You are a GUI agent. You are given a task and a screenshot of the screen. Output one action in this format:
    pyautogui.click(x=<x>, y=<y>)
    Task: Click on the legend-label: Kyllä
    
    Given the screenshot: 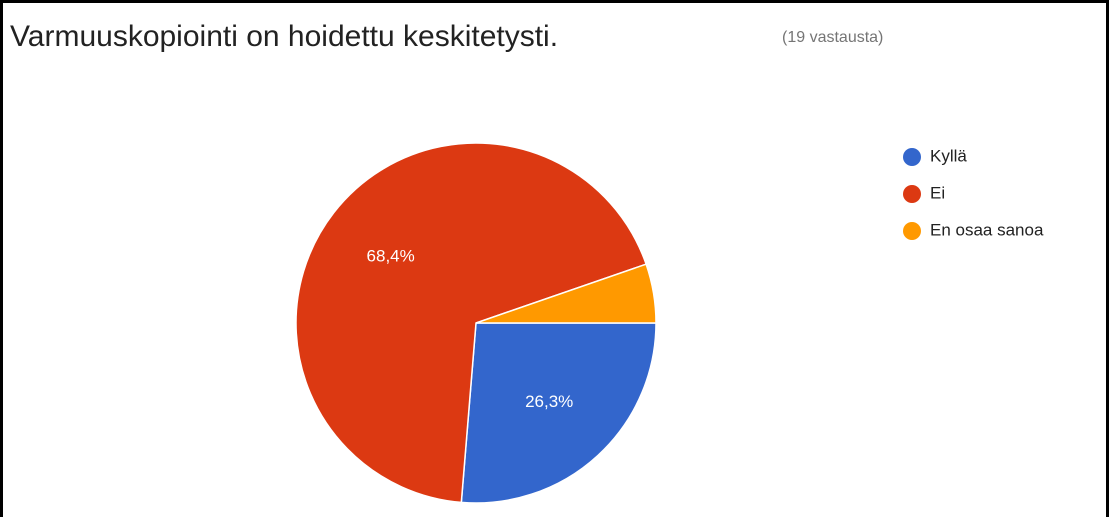 What is the action you would take?
    pyautogui.click(x=948, y=155)
    